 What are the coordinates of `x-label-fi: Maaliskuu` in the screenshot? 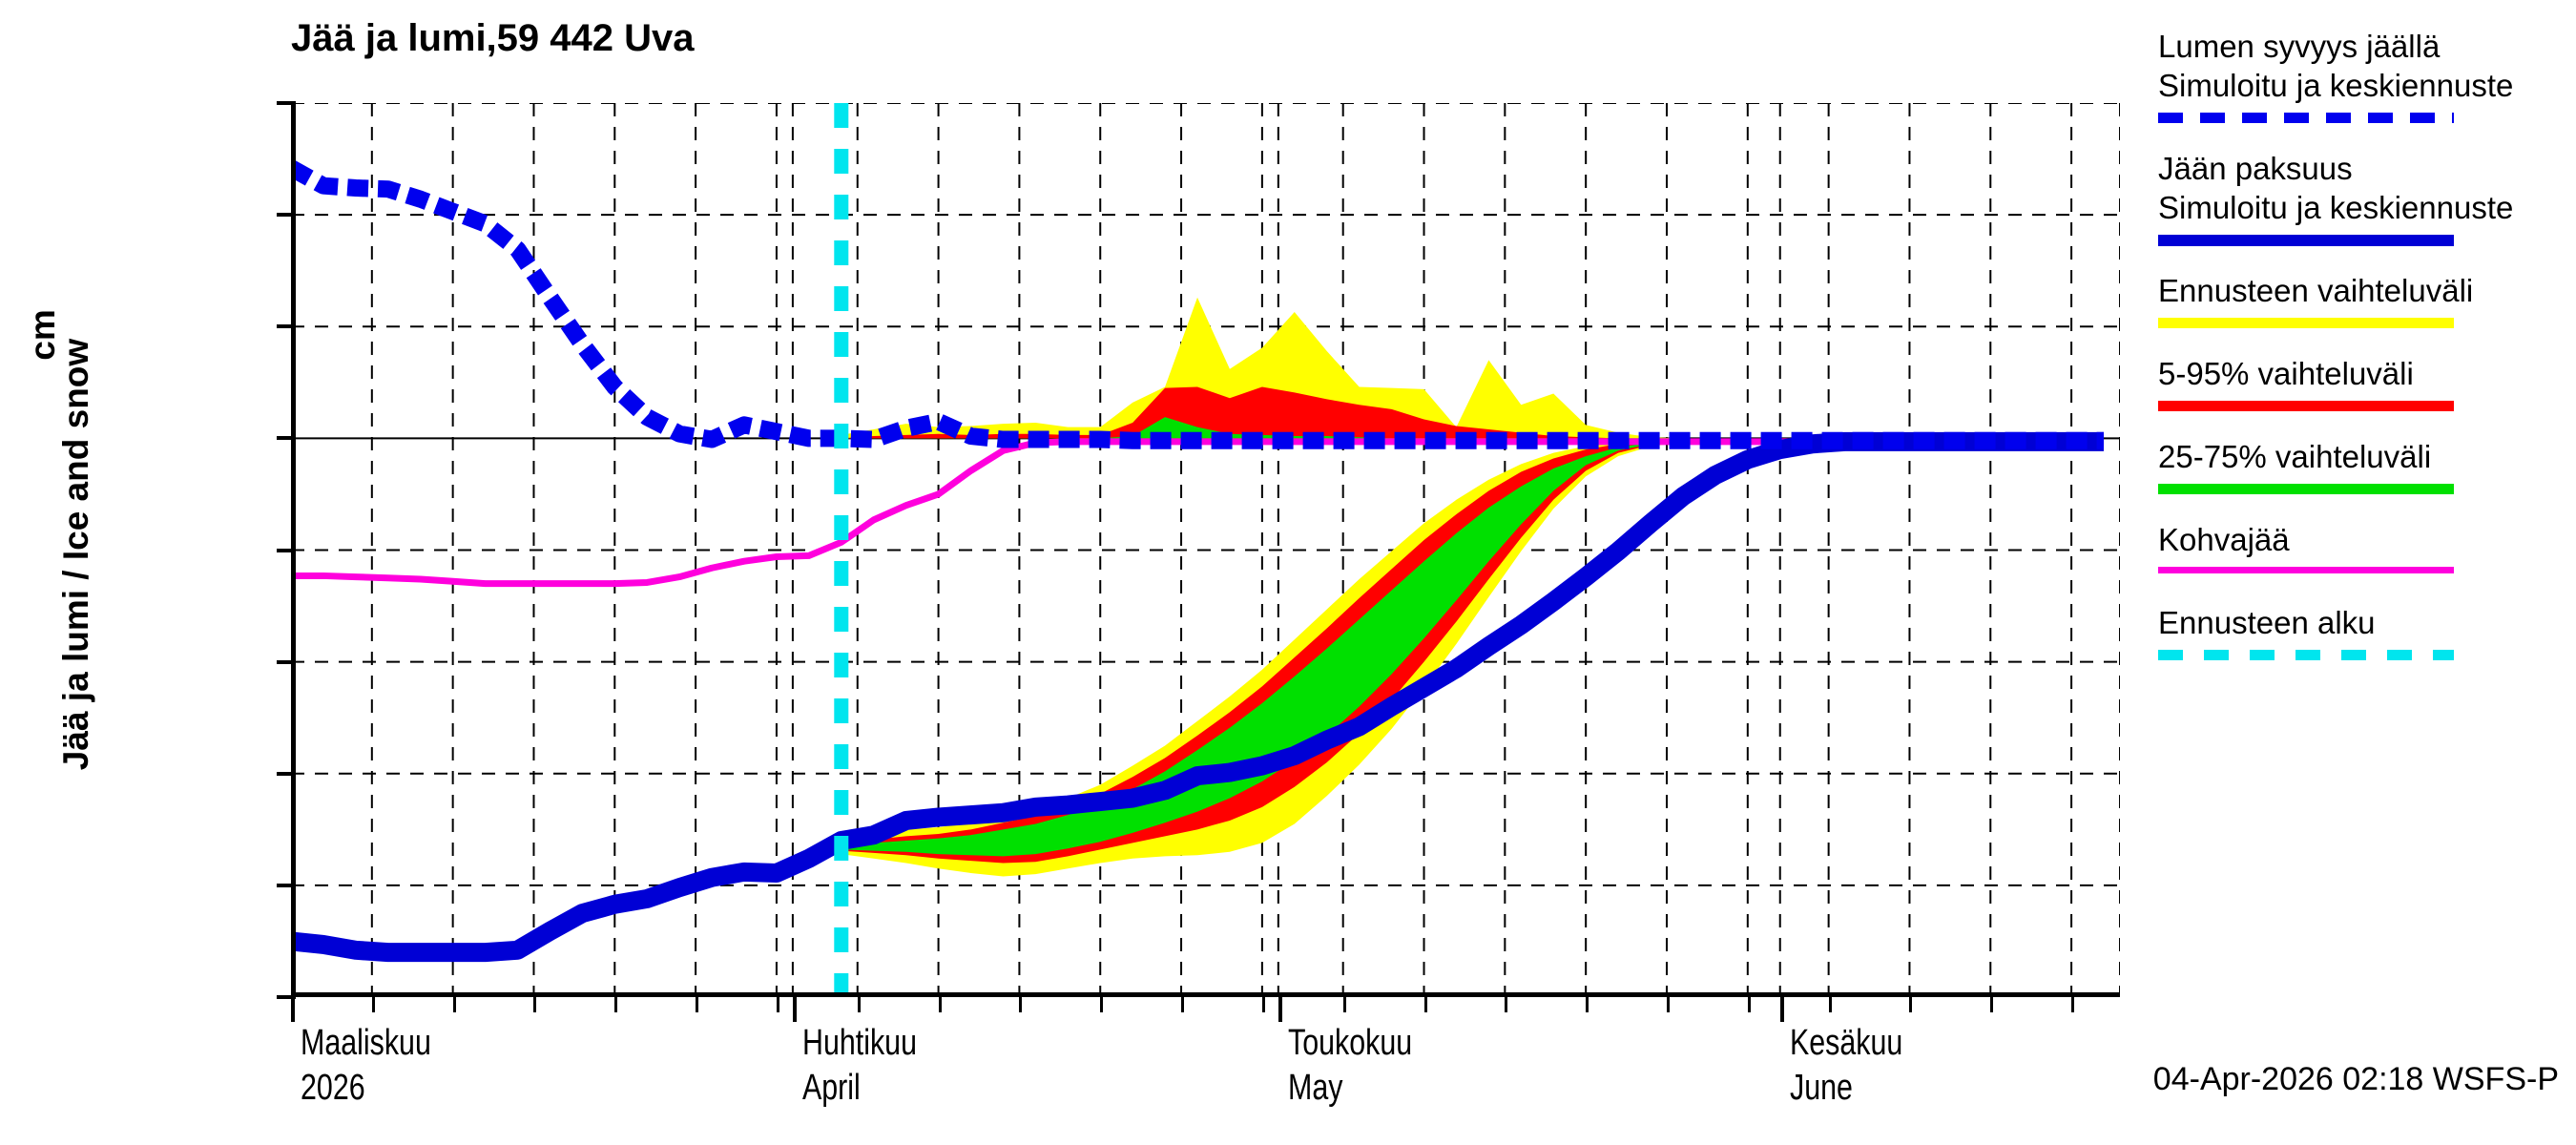 It's located at (366, 1043).